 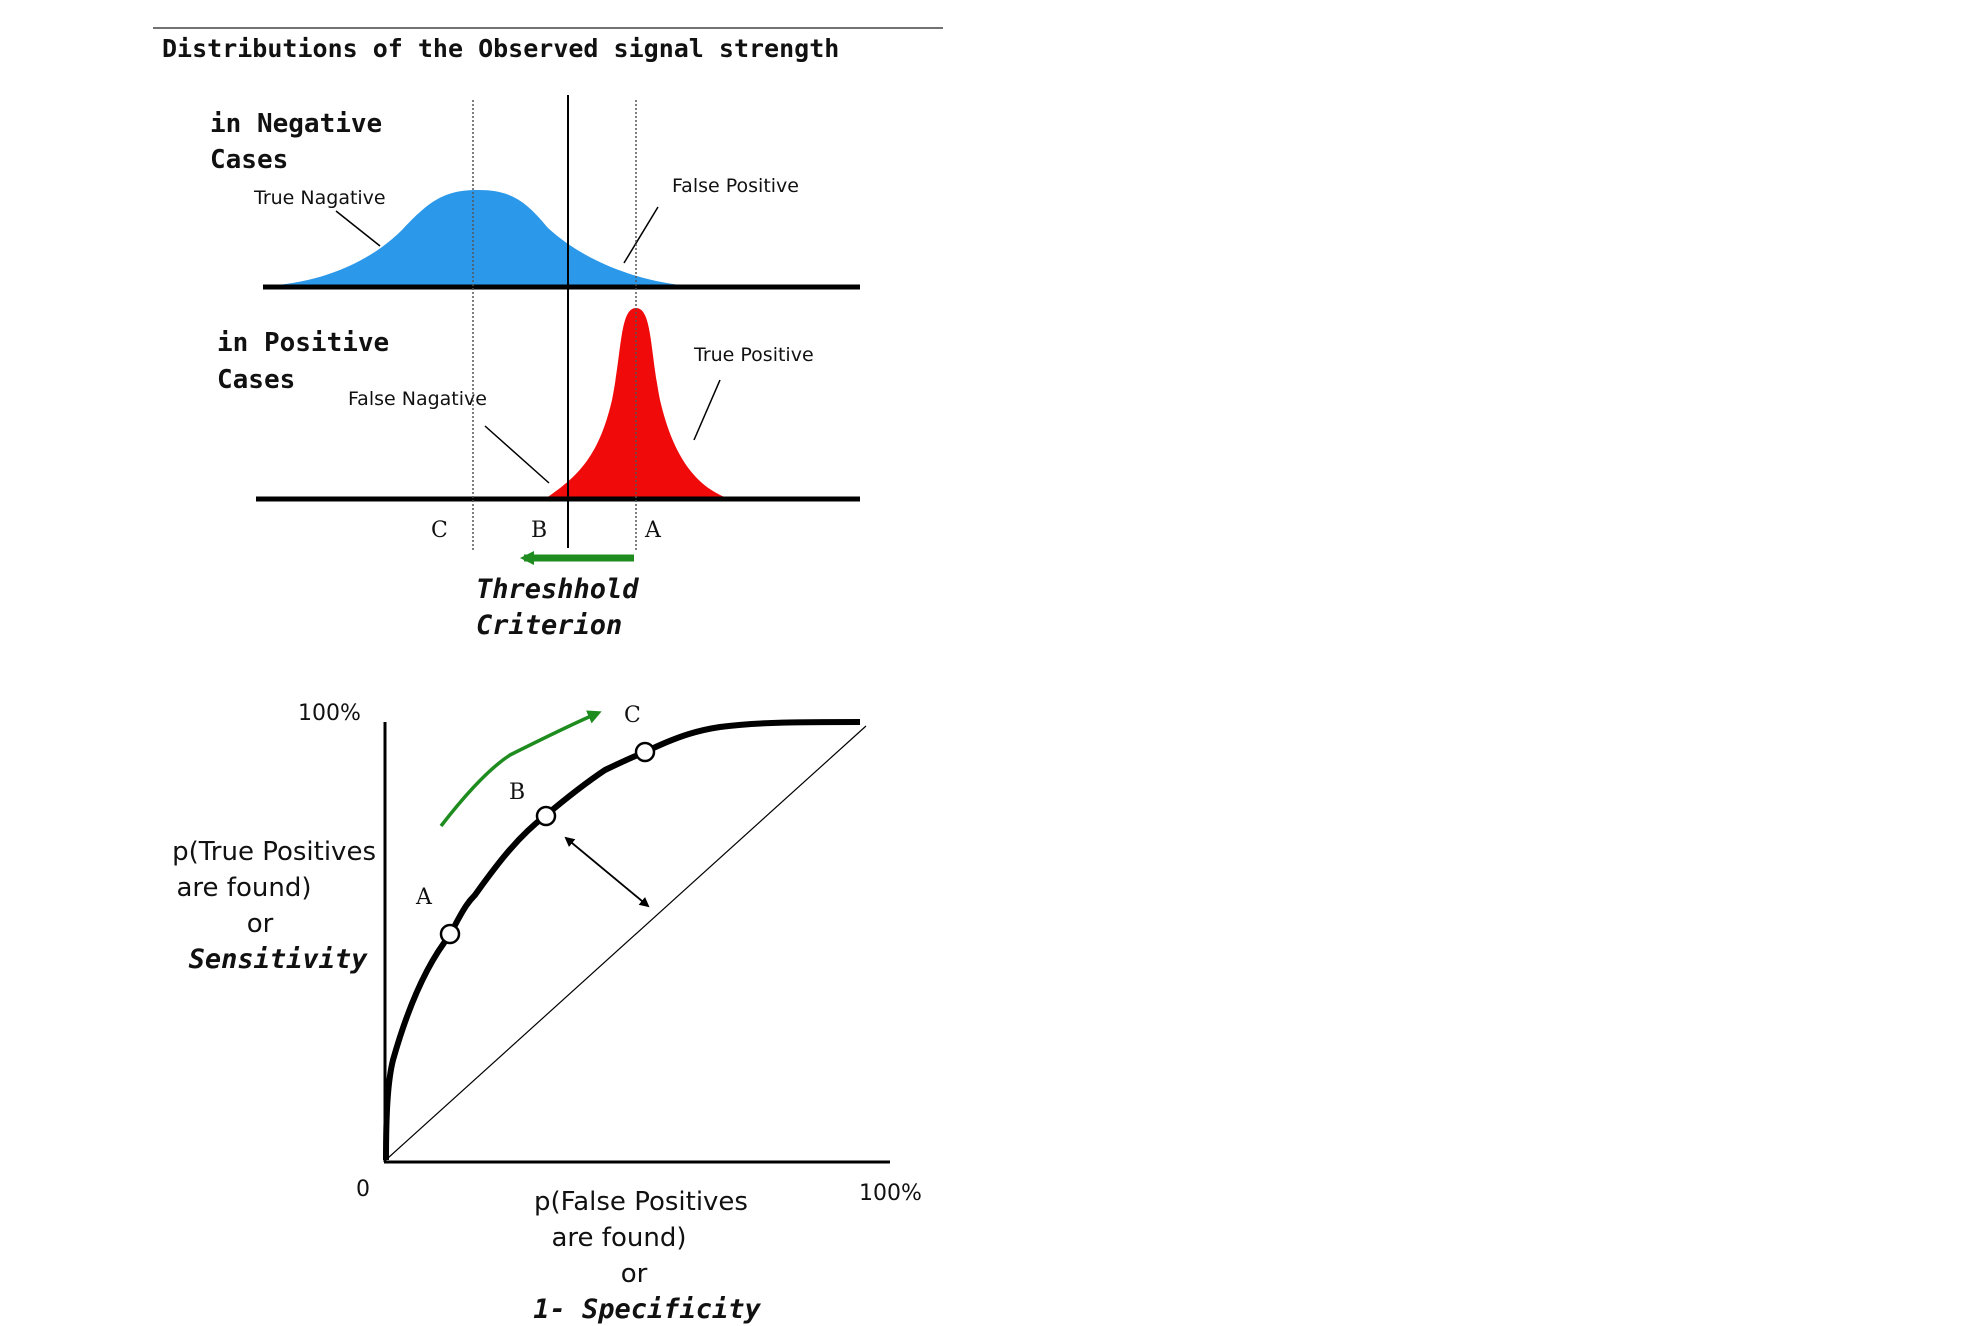 I want to click on roc-x-label-3: or, so click(x=634, y=1274).